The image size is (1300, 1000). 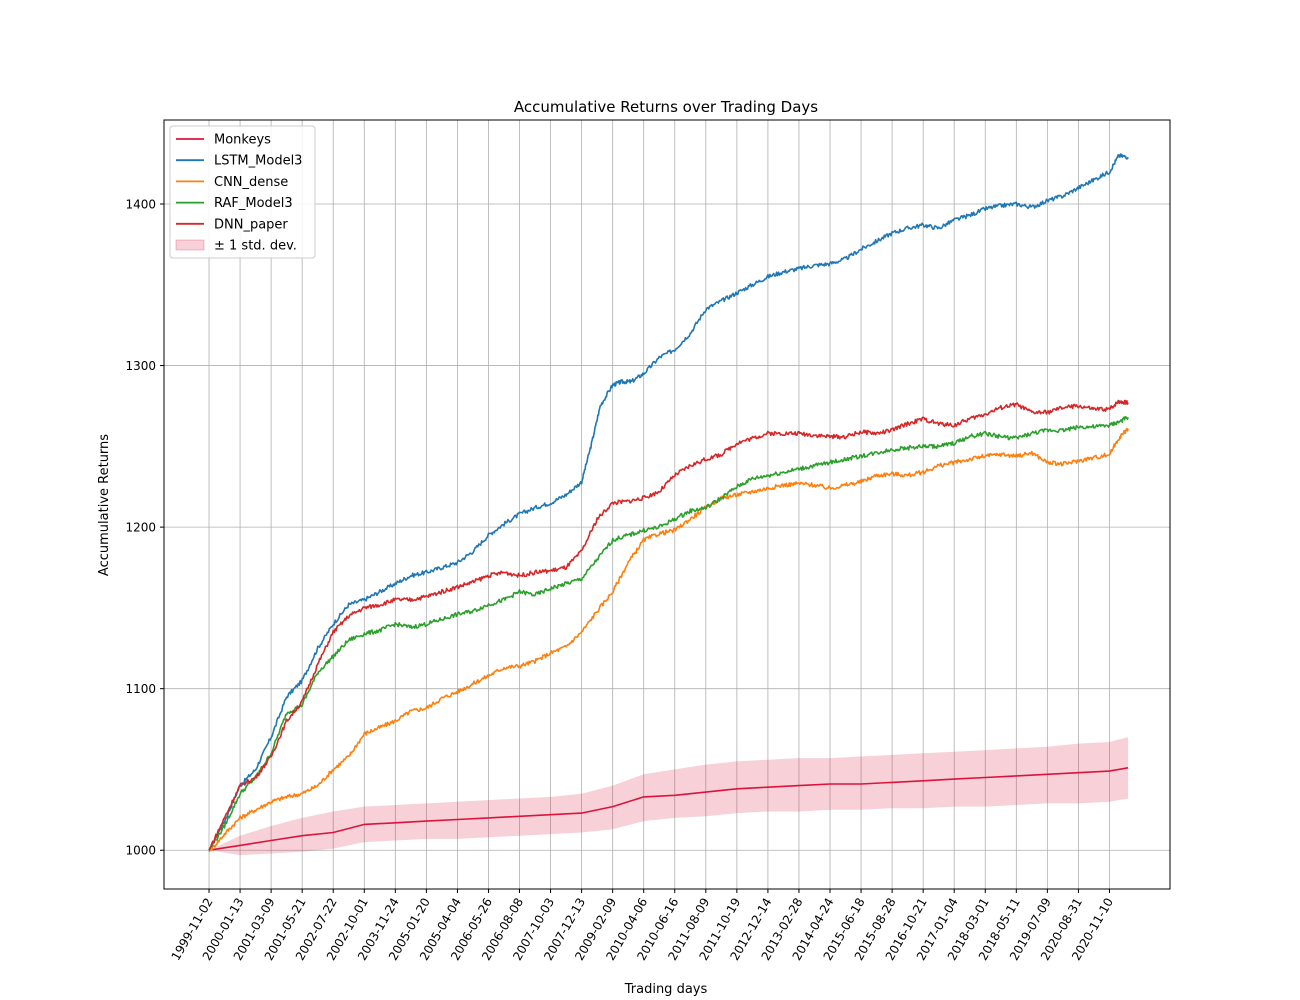 I want to click on y-tick-label: 1300, so click(x=140, y=366).